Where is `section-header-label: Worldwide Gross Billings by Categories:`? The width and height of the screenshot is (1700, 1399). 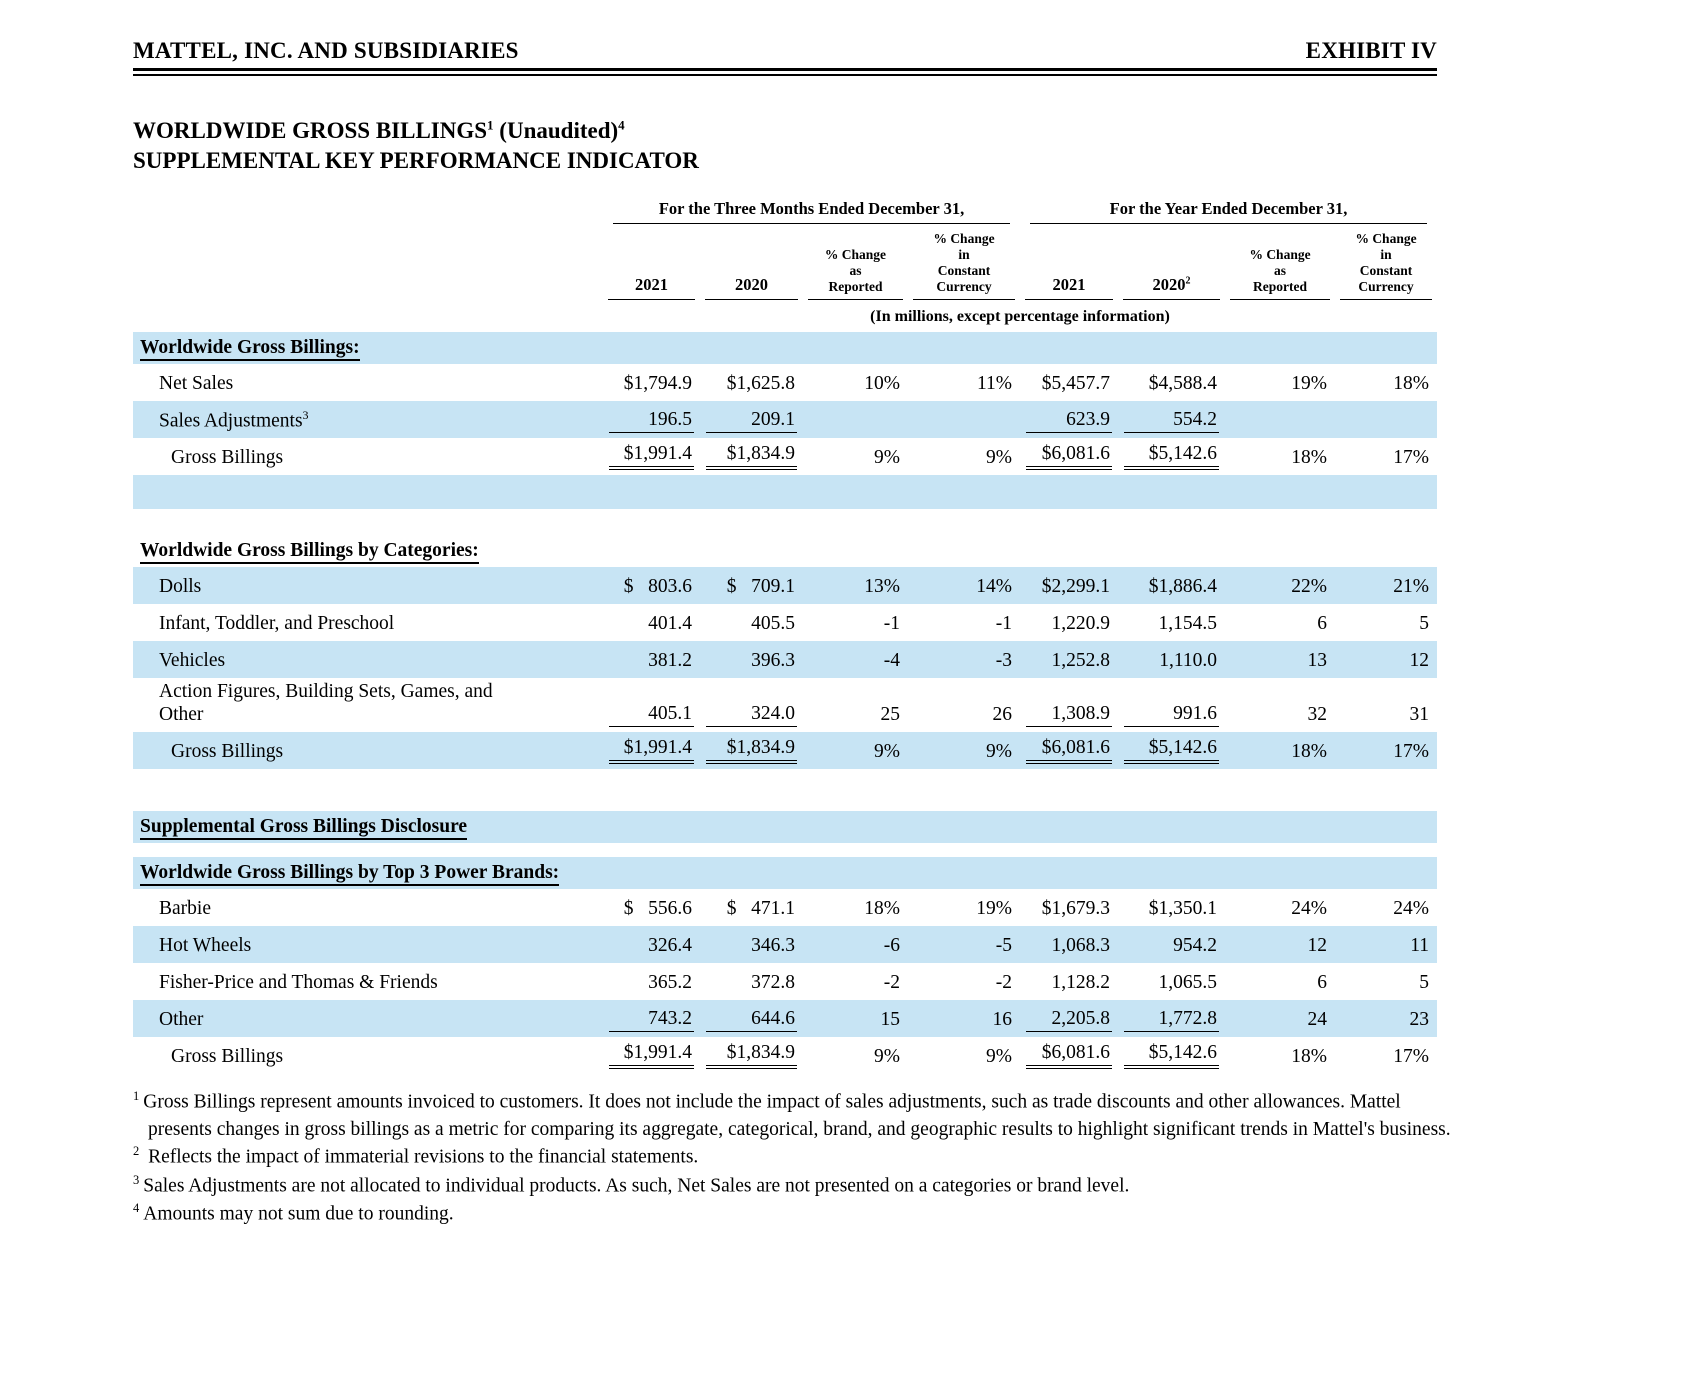 section-header-label: Worldwide Gross Billings by Categories: is located at coordinates (785, 551).